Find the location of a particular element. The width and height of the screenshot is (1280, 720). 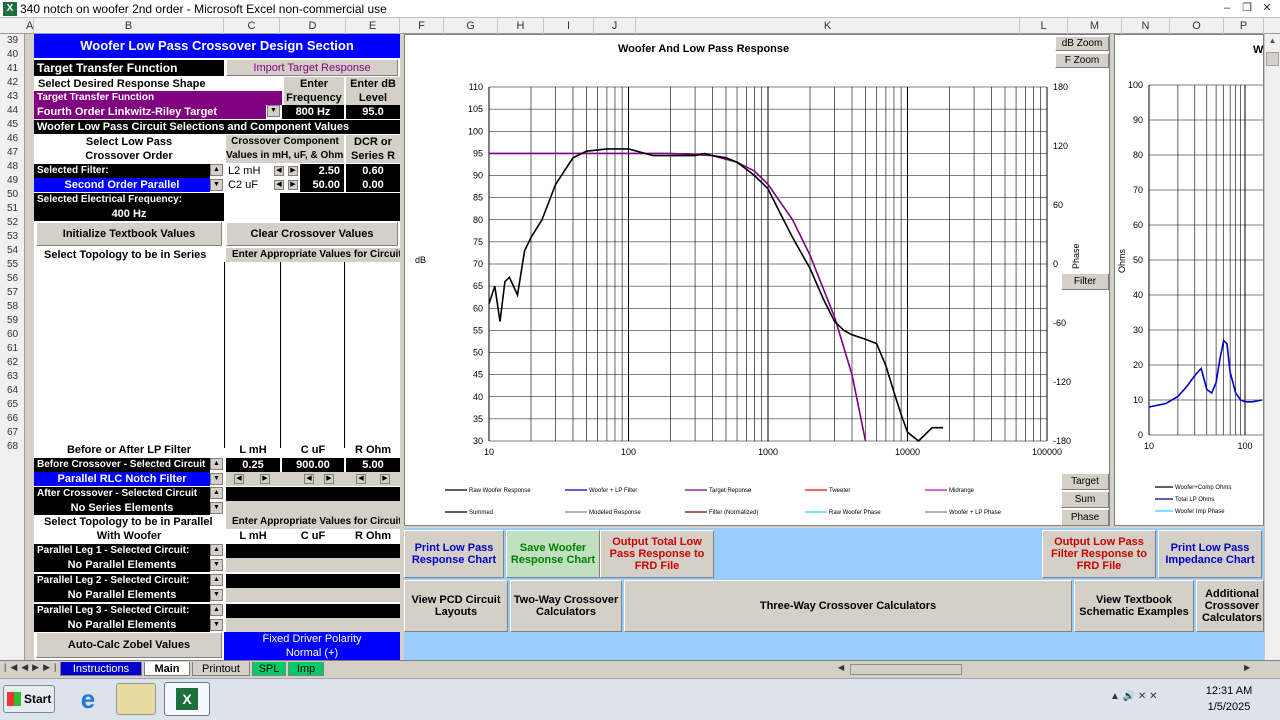

start-button: Start is located at coordinates (29, 699).